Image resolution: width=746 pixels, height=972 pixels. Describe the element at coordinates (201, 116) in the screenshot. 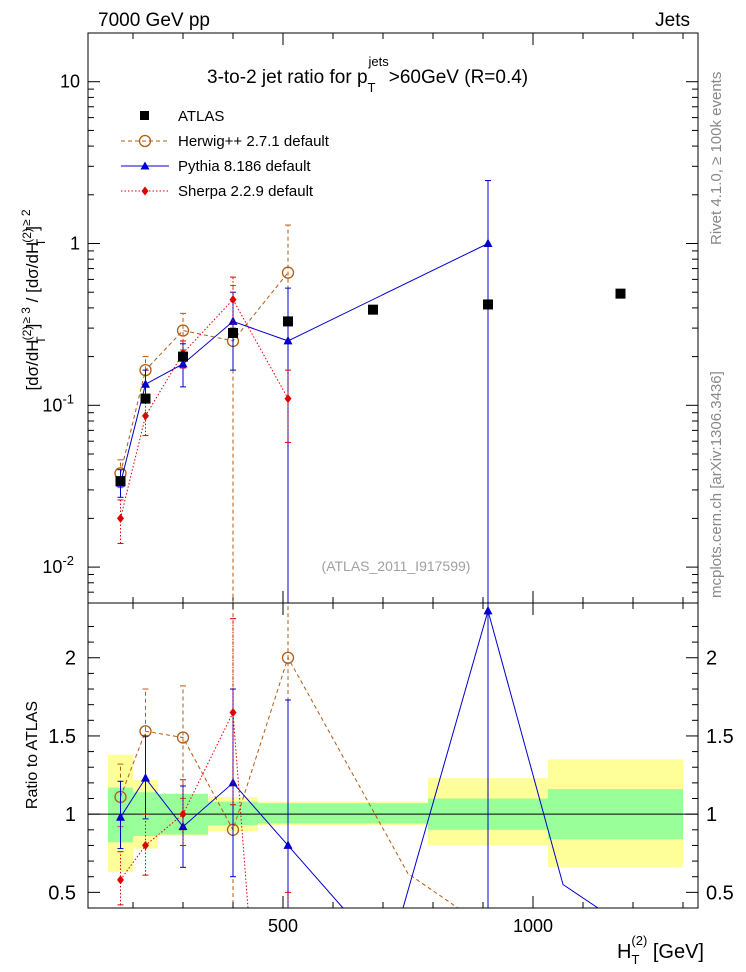

I see `legend-atlas-label: ATLAS` at that location.